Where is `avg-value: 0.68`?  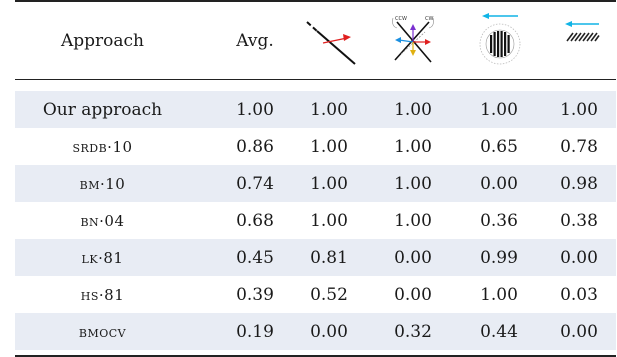
avg-value: 0.68 is located at coordinates (255, 220).